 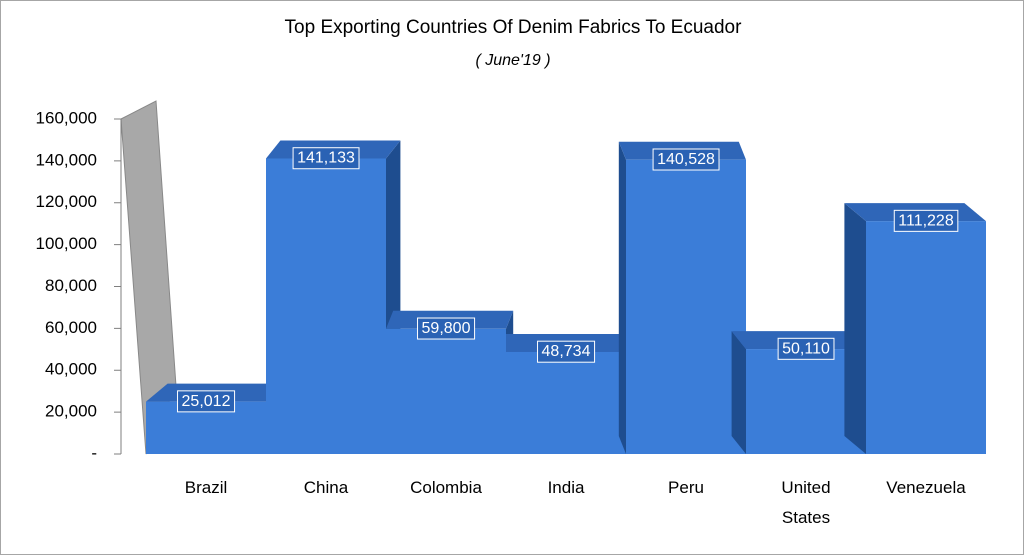 What do you see at coordinates (66, 159) in the screenshot?
I see `y-tick-label: 140,000` at bounding box center [66, 159].